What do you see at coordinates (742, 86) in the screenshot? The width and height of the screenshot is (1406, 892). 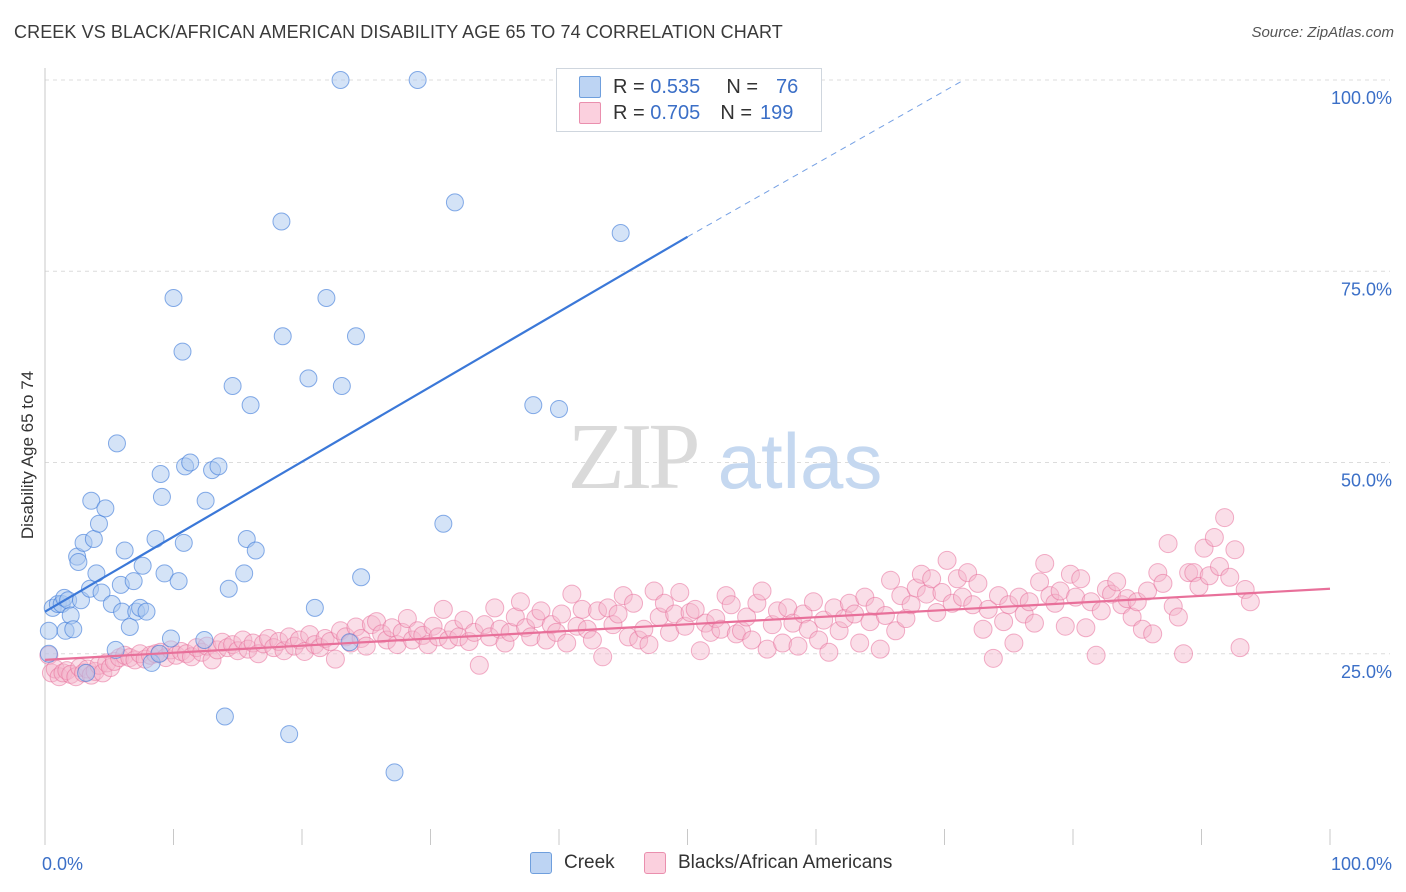 I see `legend-n-label: N =` at bounding box center [742, 86].